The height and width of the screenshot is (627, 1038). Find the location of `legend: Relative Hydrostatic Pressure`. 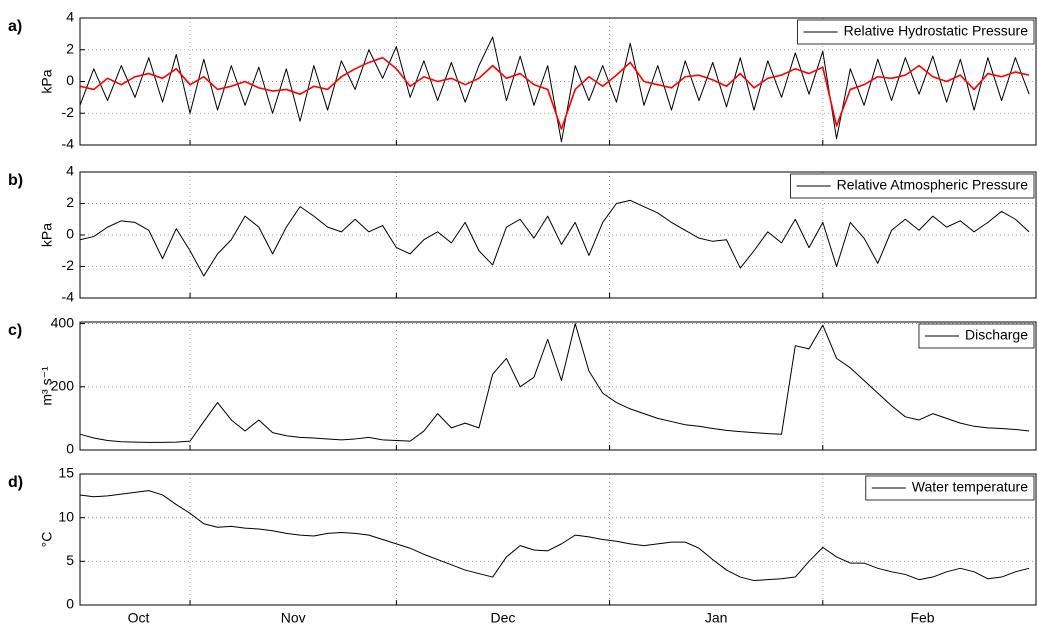

legend: Relative Hydrostatic Pressure is located at coordinates (916, 32).